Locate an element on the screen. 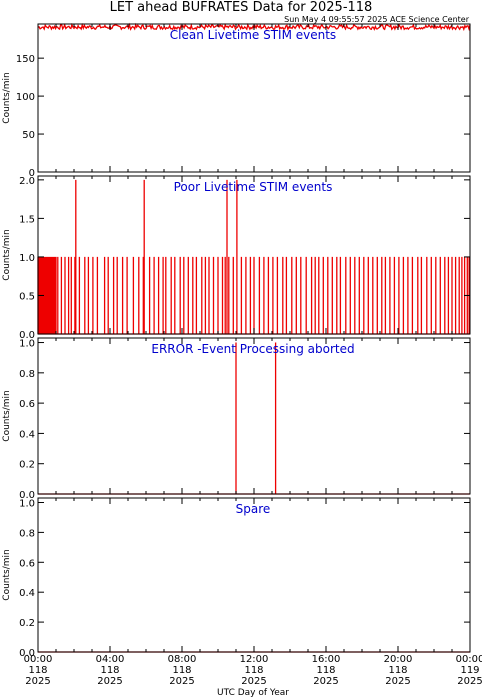 The height and width of the screenshot is (700, 482). panel-title: Spare is located at coordinates (253, 509).